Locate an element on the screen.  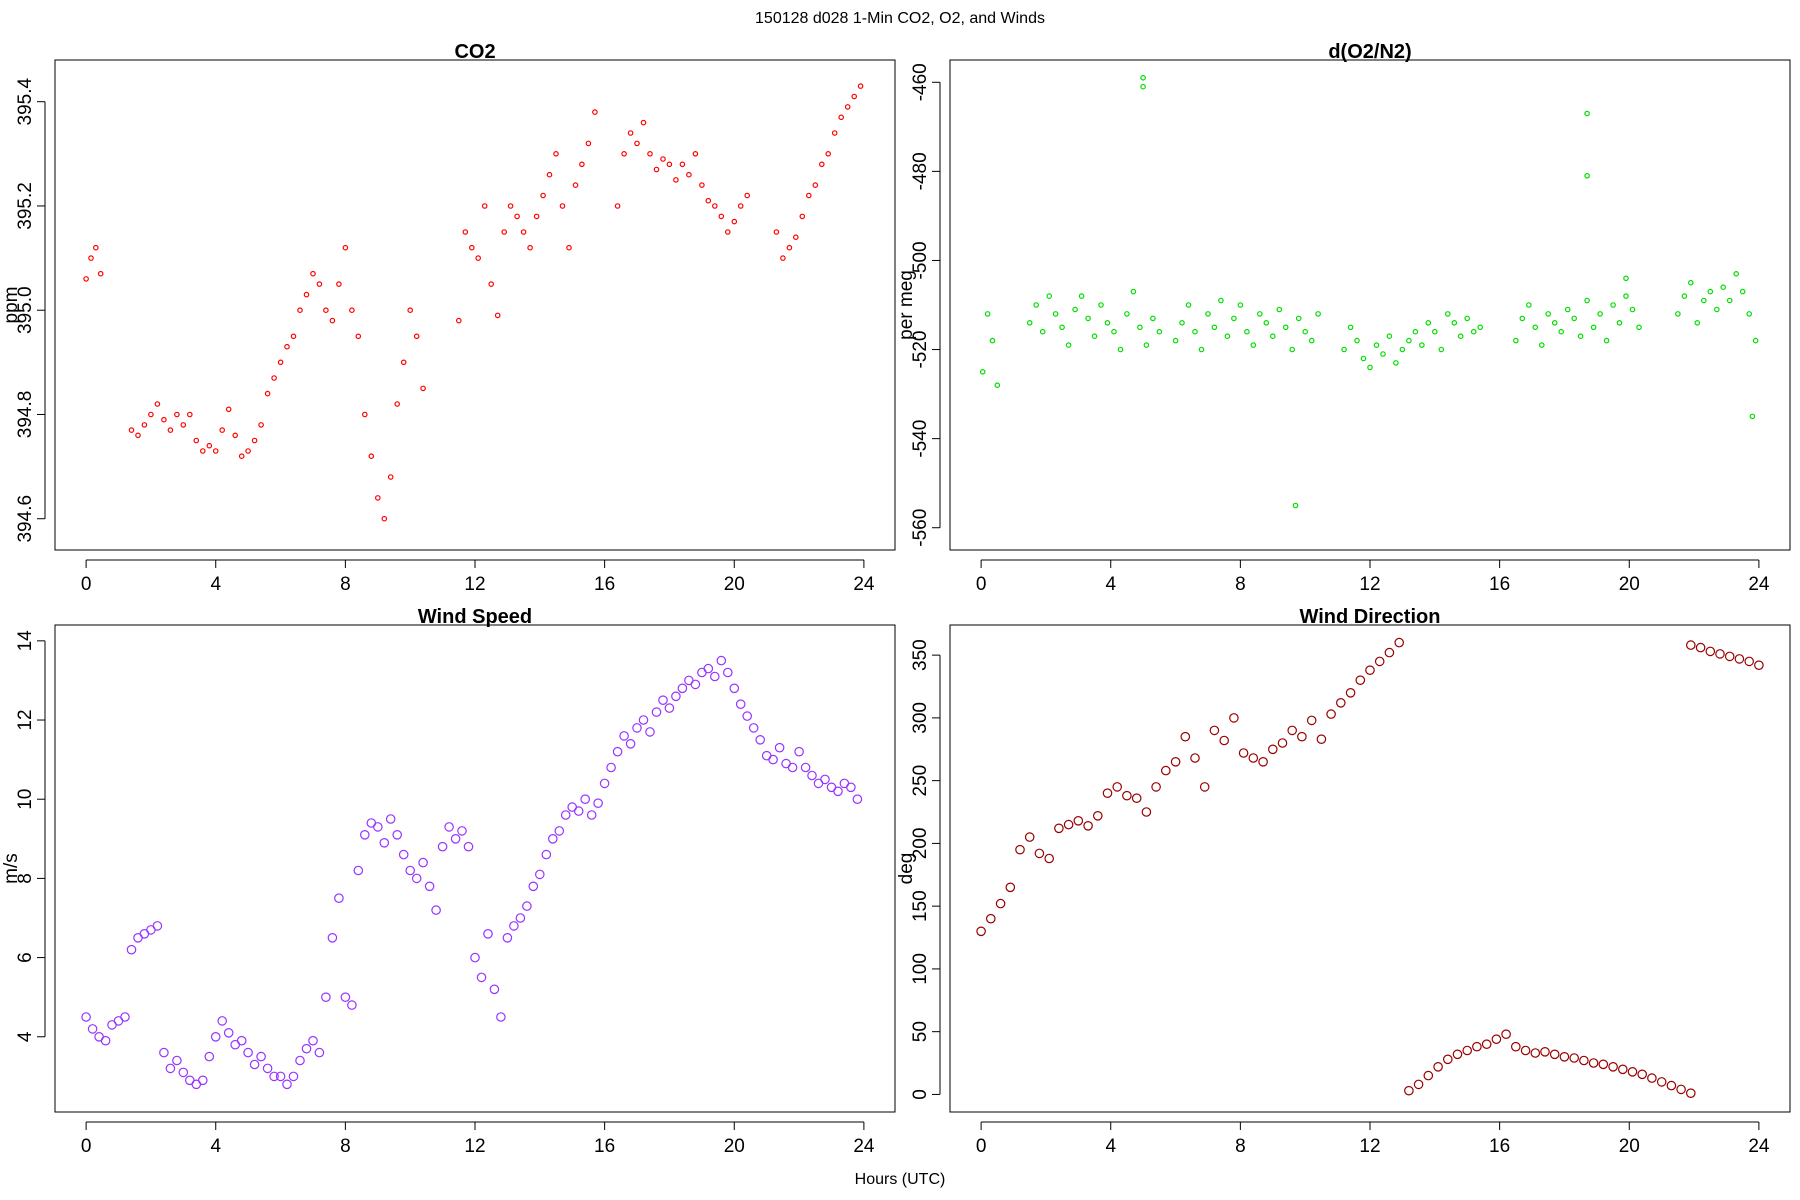
wind-speed-y-tick-label: 10 is located at coordinates (25, 799).